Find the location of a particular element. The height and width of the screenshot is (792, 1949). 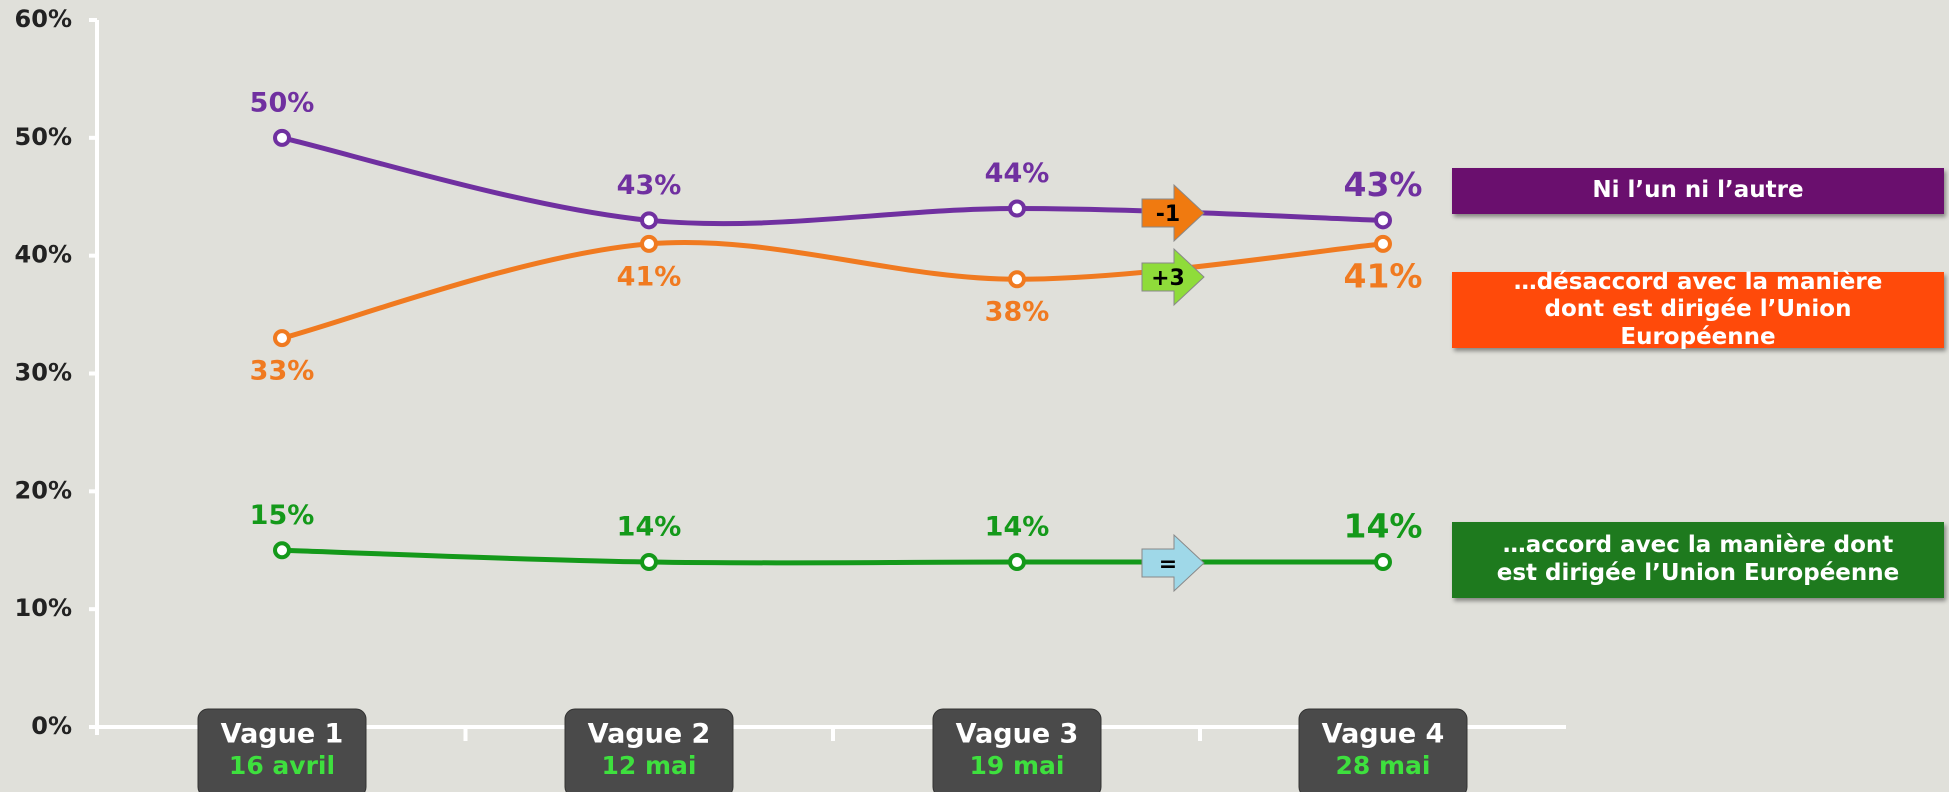

x-tick-label: Vague 2 is located at coordinates (649, 734).